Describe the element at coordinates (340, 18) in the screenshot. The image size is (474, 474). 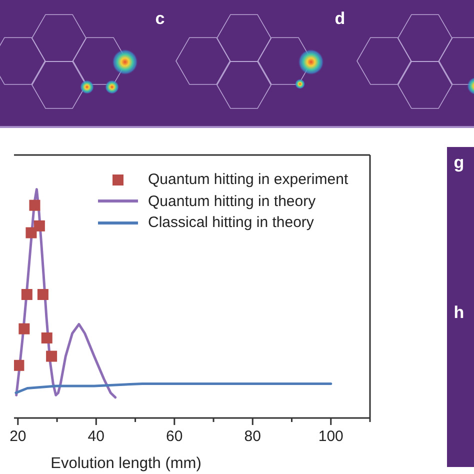
I see `text: d` at that location.